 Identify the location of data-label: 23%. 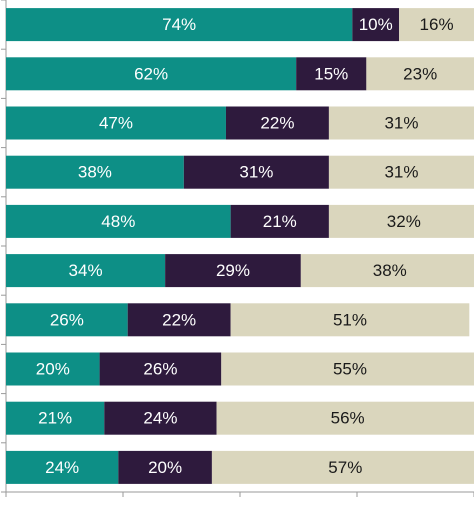
(420, 73).